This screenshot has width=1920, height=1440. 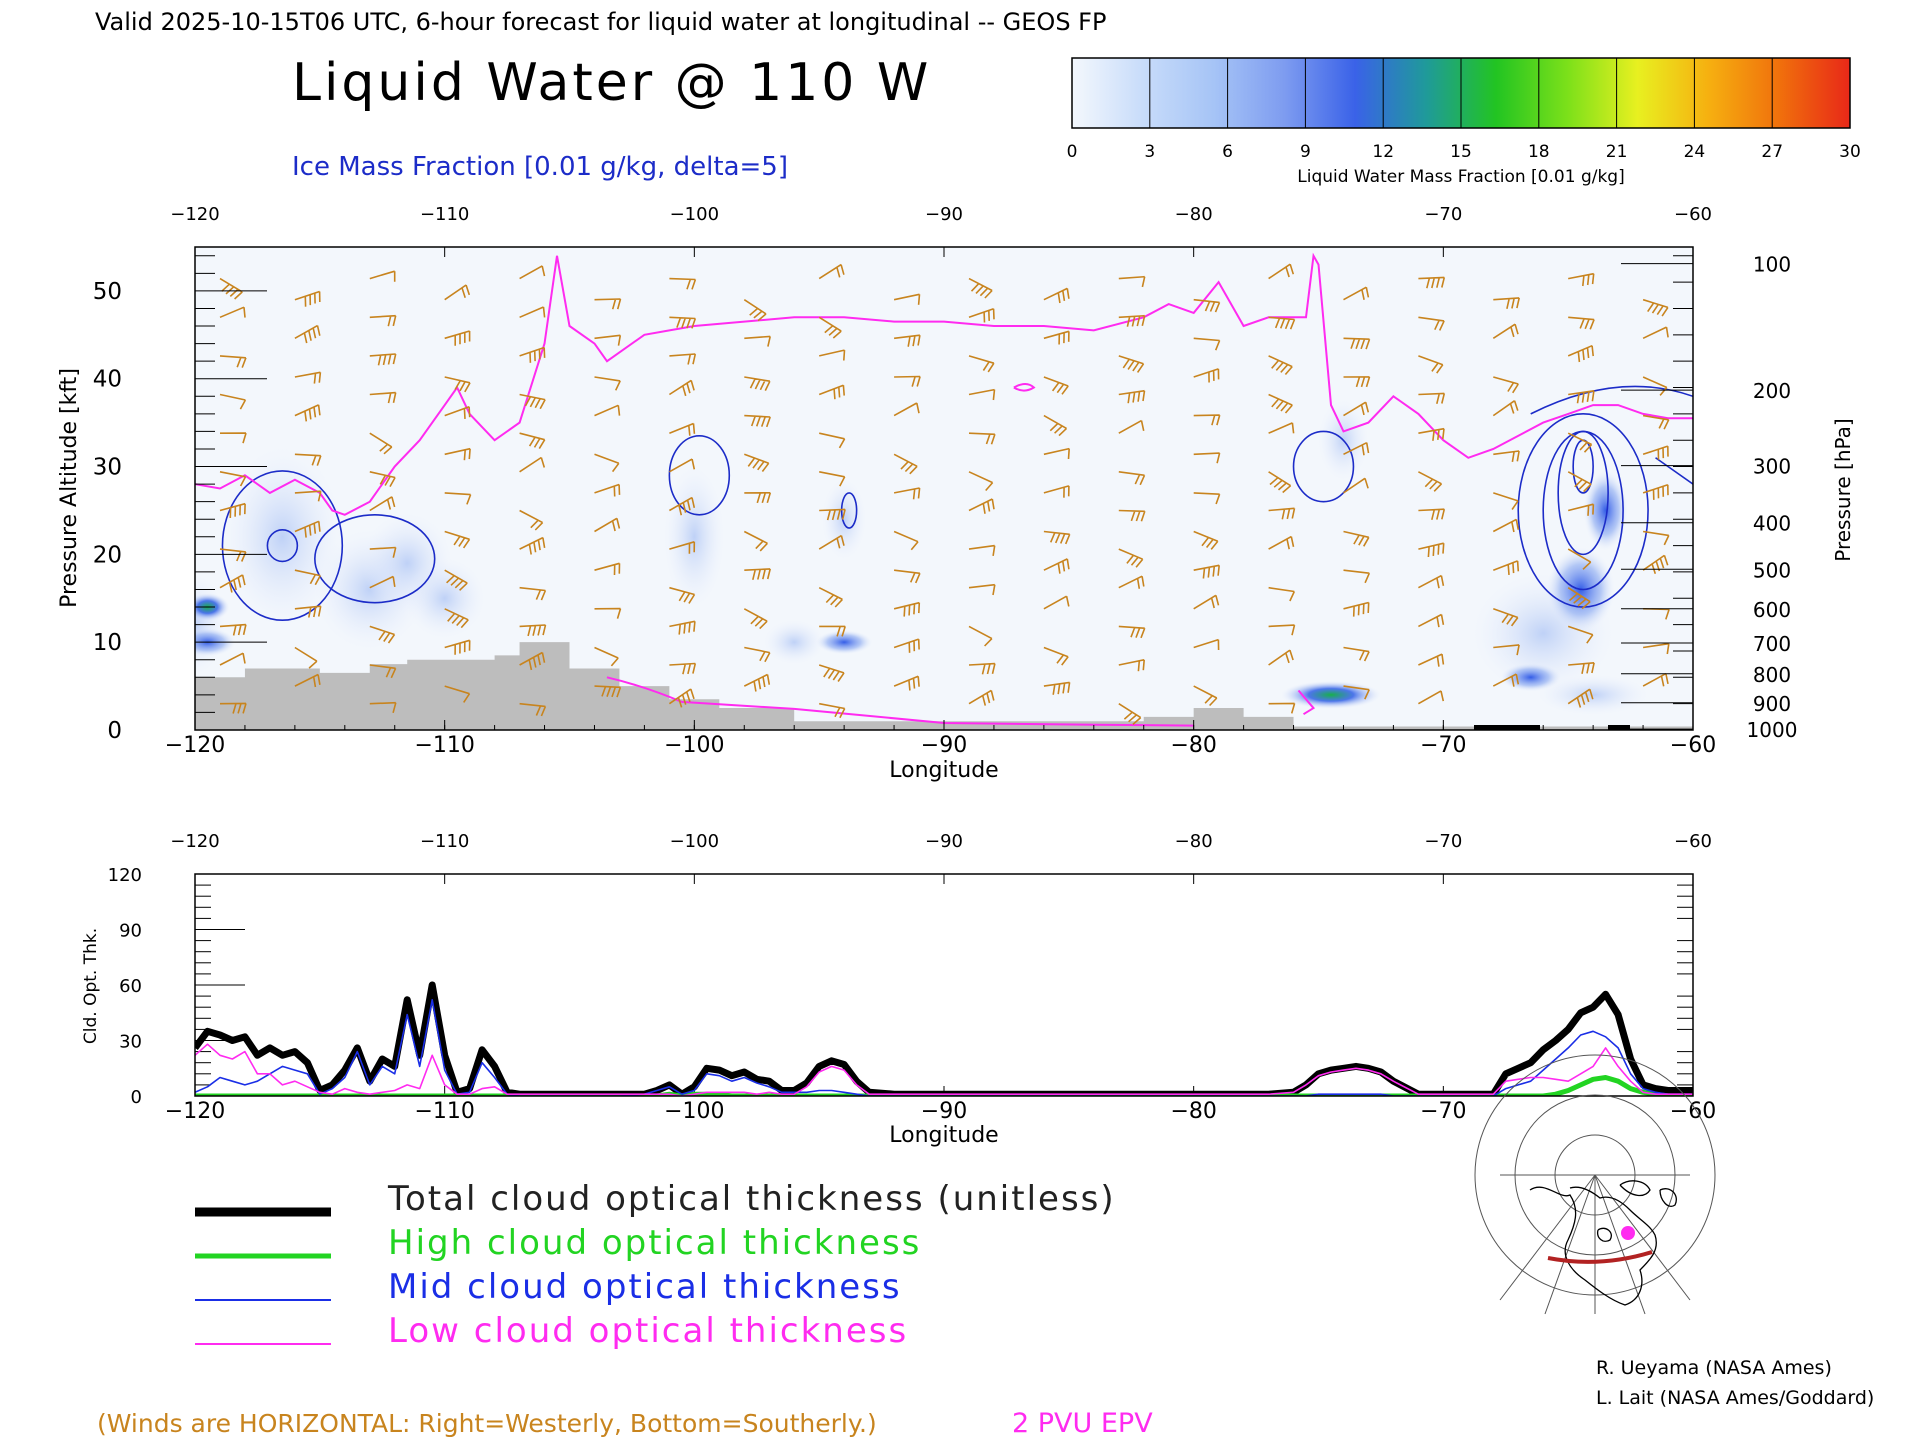 What do you see at coordinates (941, 214) in the screenshot?
I see `cross-section-top-axis: −120 −110 −100 −90 −80 −70 −60` at bounding box center [941, 214].